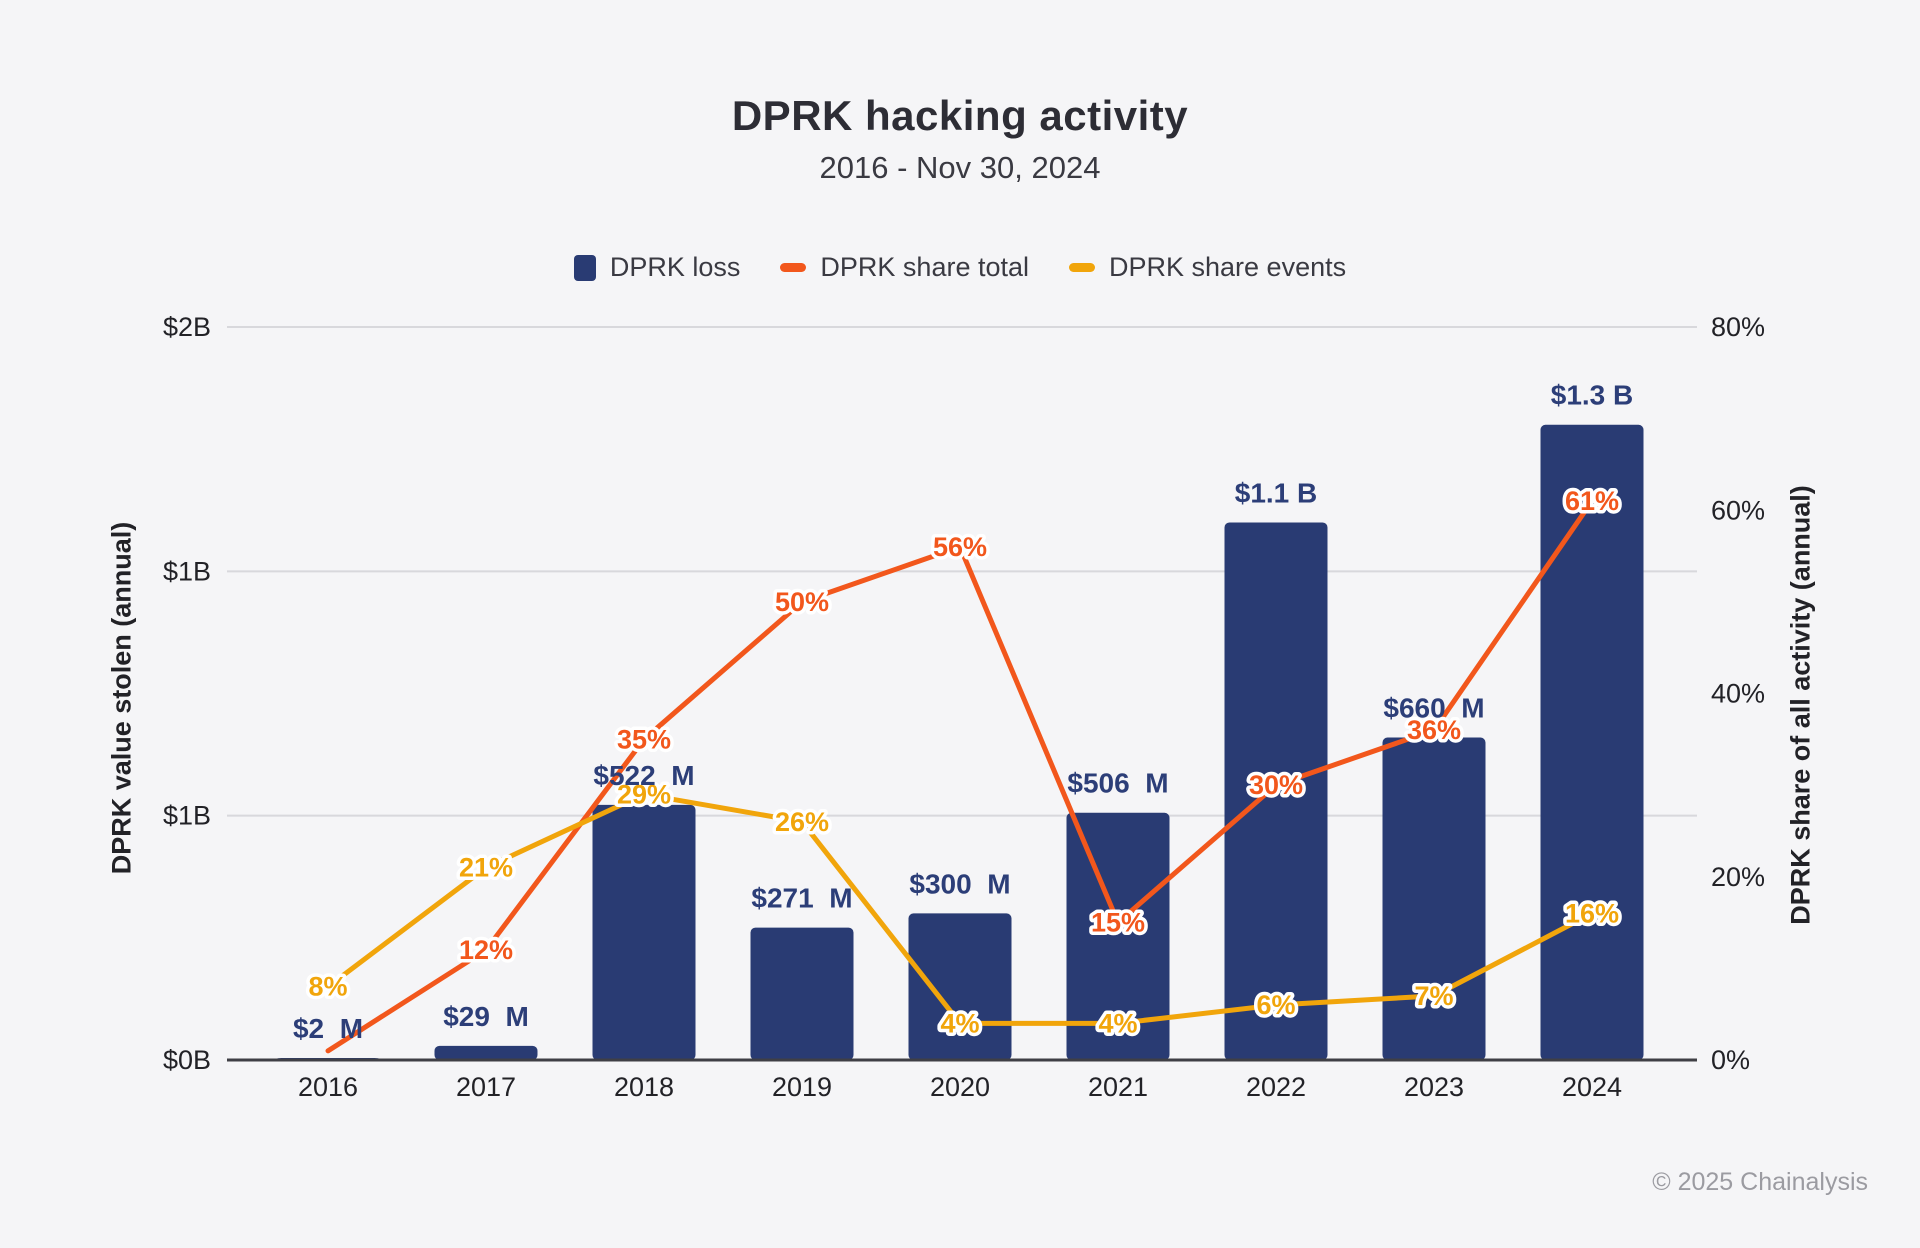  I want to click on bar-2018, so click(644, 932).